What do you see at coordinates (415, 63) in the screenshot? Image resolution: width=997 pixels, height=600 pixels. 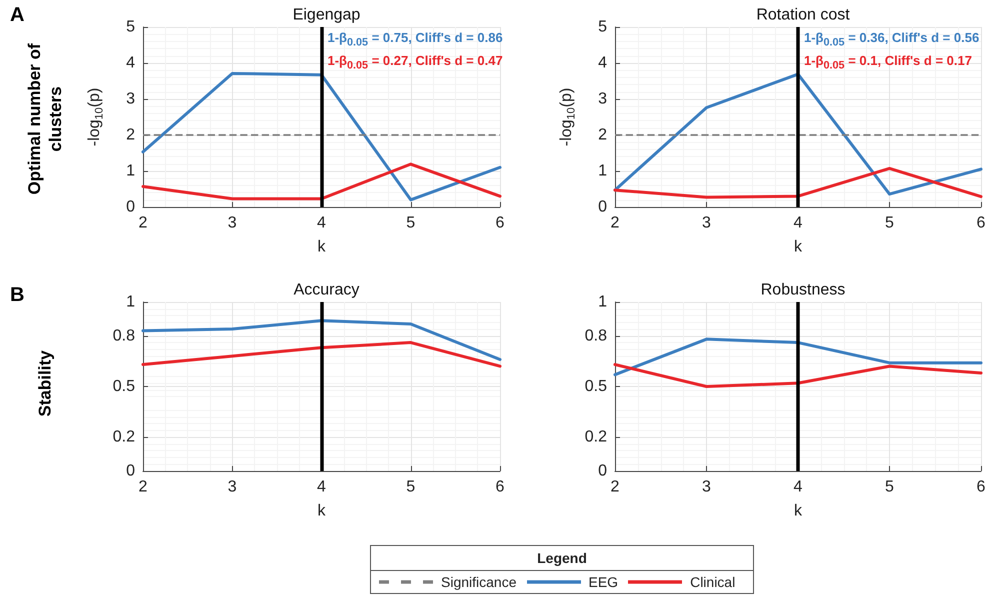 I see `annotation: 1-β$_{0.05}$ = 0.27, Cliff's d = 0.47` at bounding box center [415, 63].